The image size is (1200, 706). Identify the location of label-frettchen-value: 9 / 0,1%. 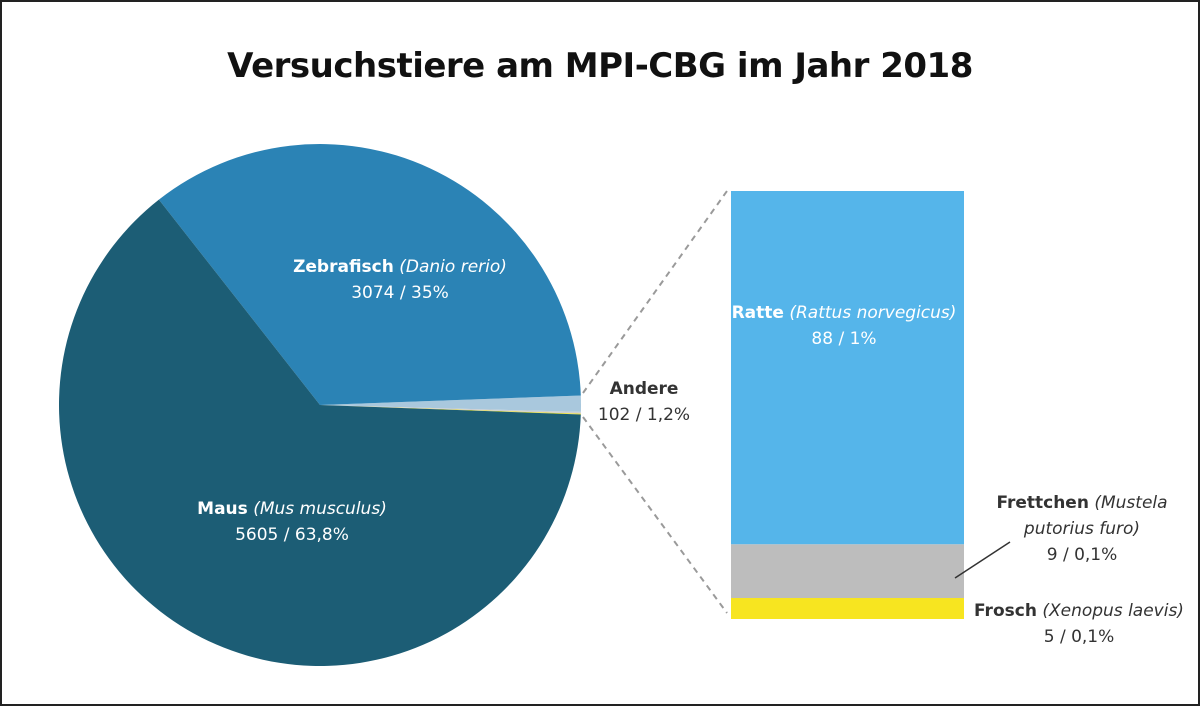
(1082, 555).